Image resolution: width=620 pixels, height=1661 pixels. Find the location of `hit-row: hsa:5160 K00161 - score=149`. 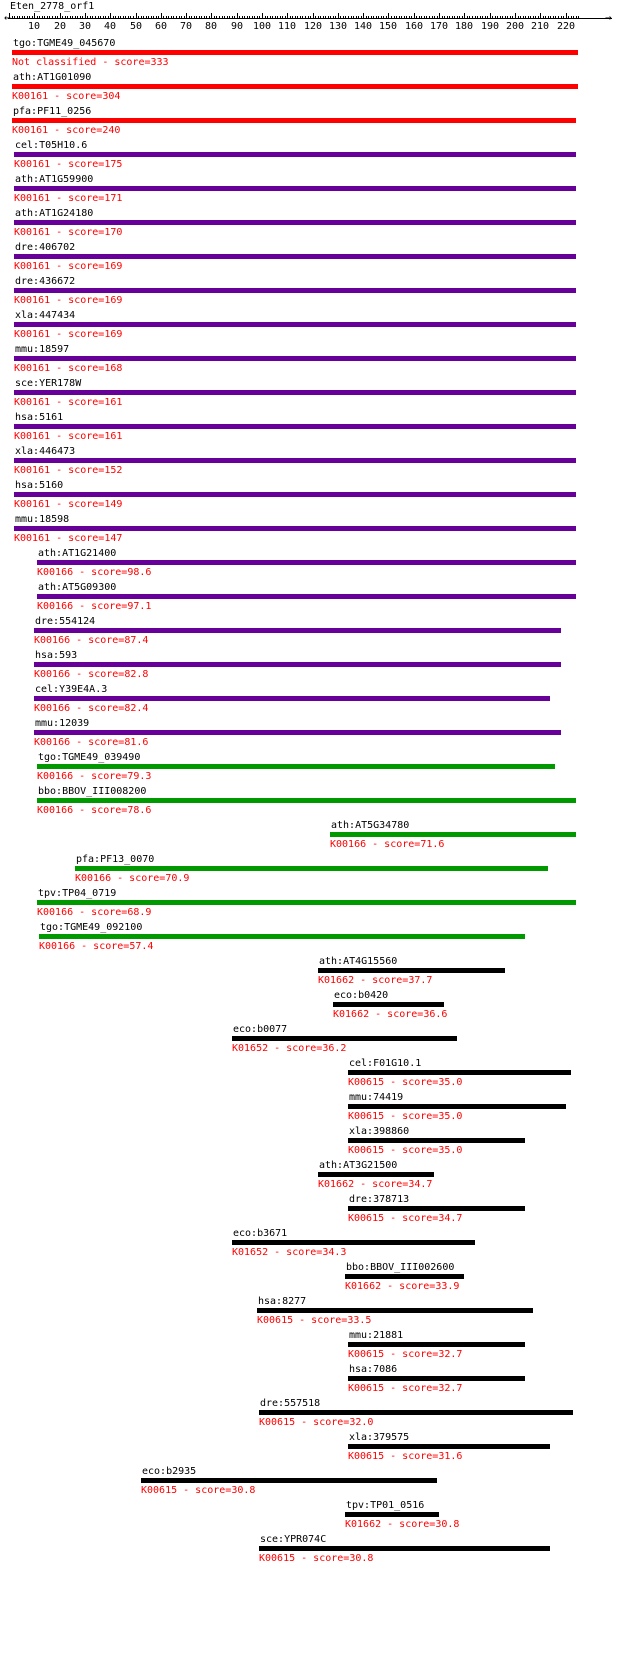

hit-row: hsa:5160 K00161 - score=149 is located at coordinates (310, 497).